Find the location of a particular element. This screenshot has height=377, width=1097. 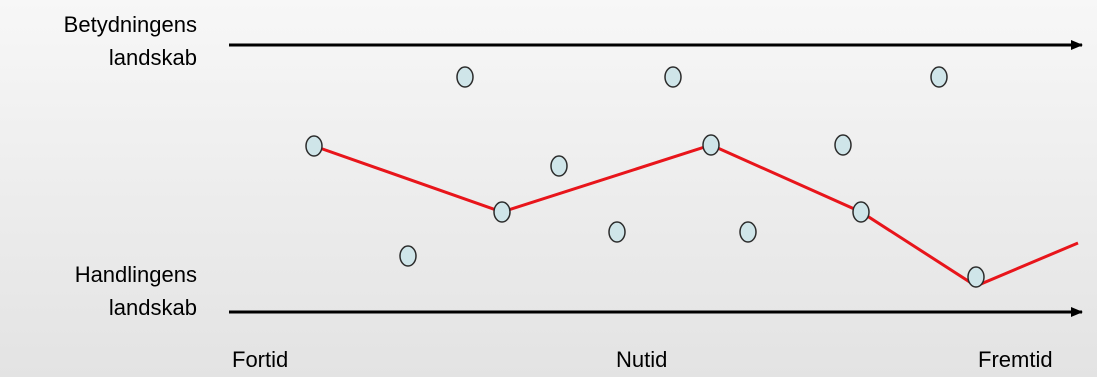

top-axis-label-line-2: landskab is located at coordinates (152, 57).